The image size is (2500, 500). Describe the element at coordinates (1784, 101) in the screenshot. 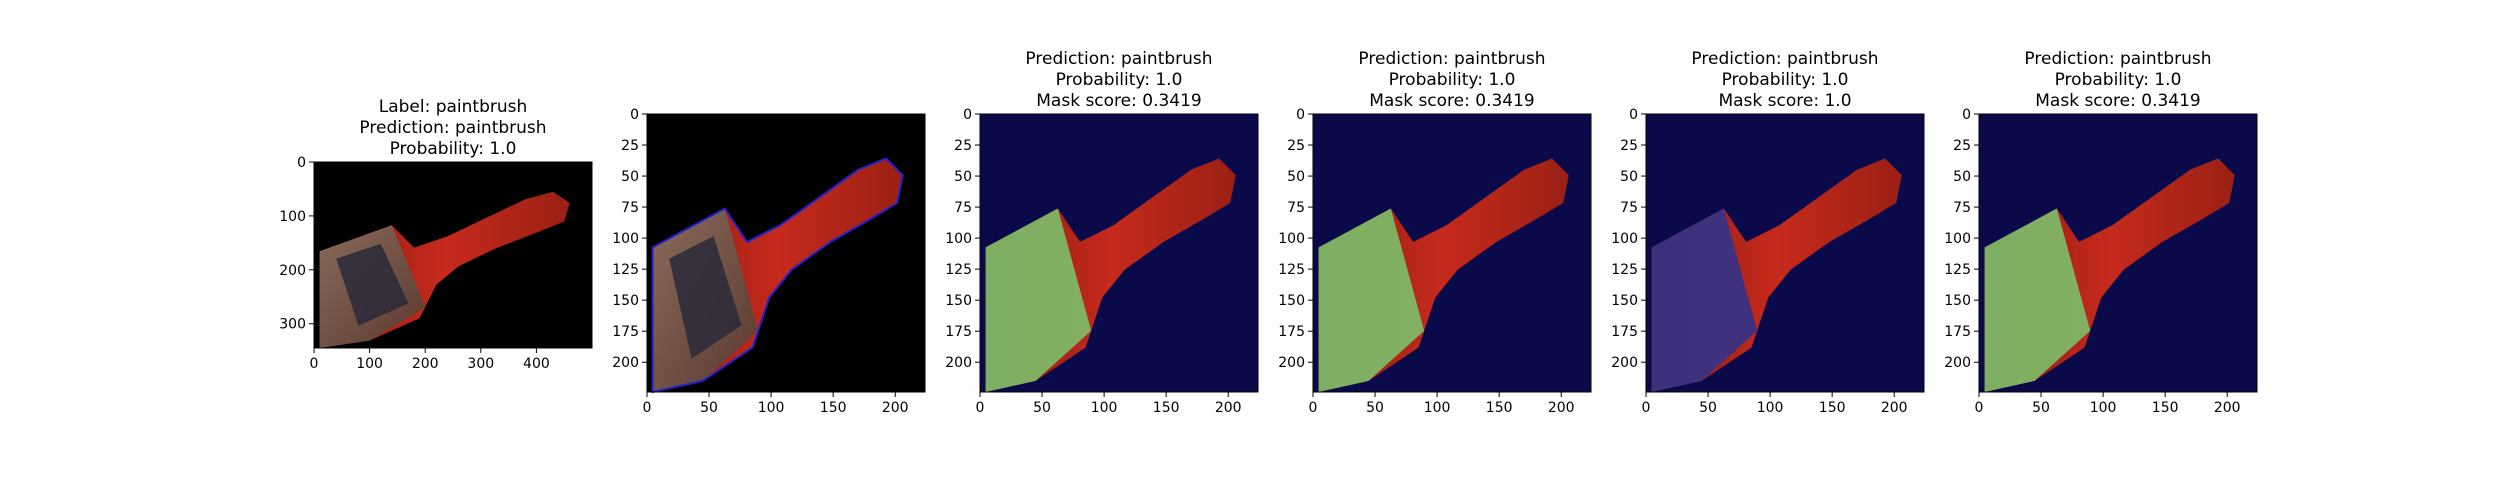

I see `panel-title-line: Mask score: 1.0` at that location.